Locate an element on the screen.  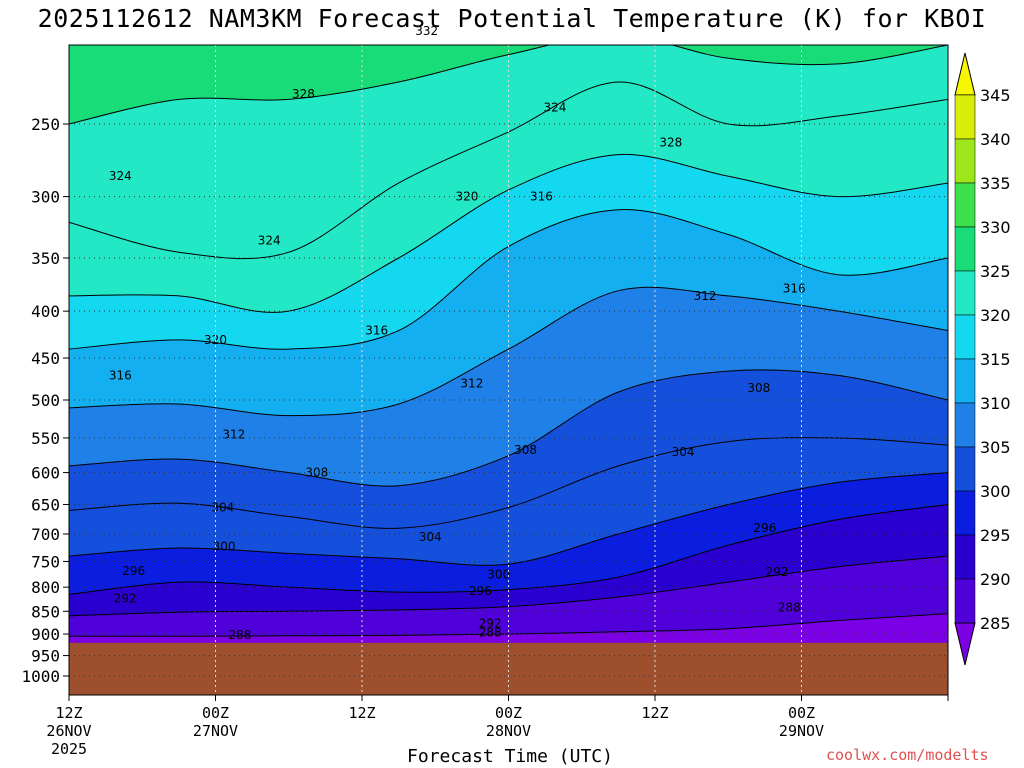
y-tick-label: 950 is located at coordinates (45, 656).